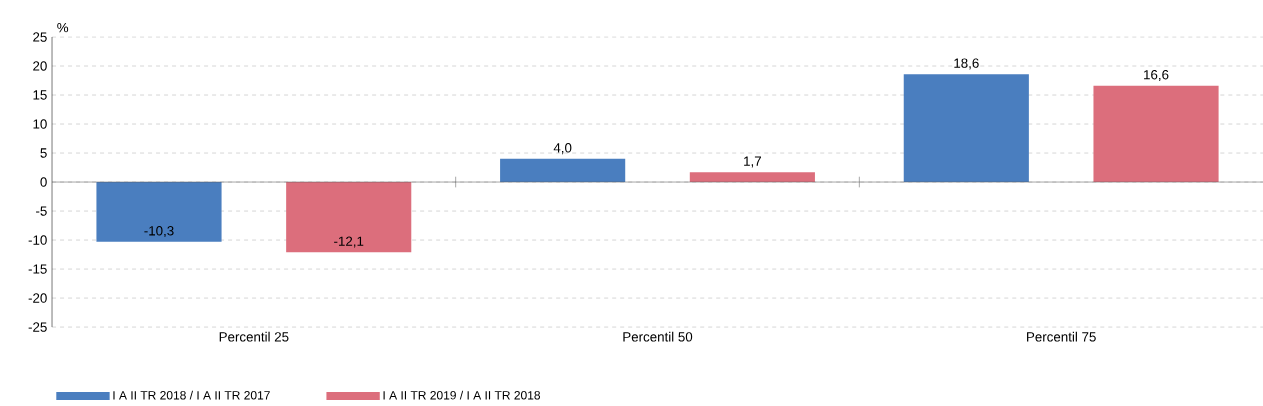 The width and height of the screenshot is (1263, 406). What do you see at coordinates (41, 211) in the screenshot?
I see `y-tick-label: -5` at bounding box center [41, 211].